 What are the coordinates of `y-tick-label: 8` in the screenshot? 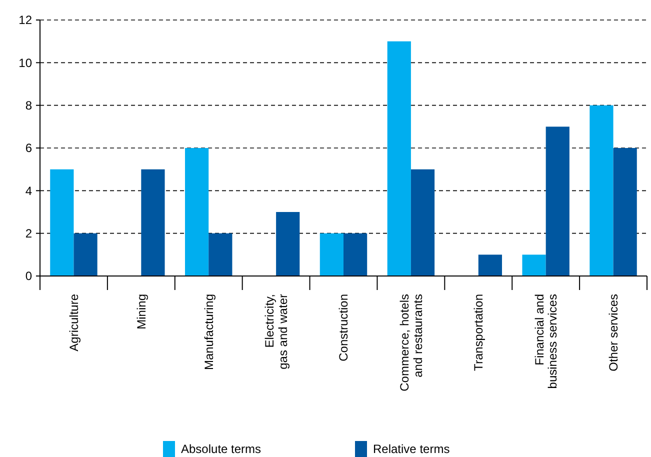 It's located at (28, 105).